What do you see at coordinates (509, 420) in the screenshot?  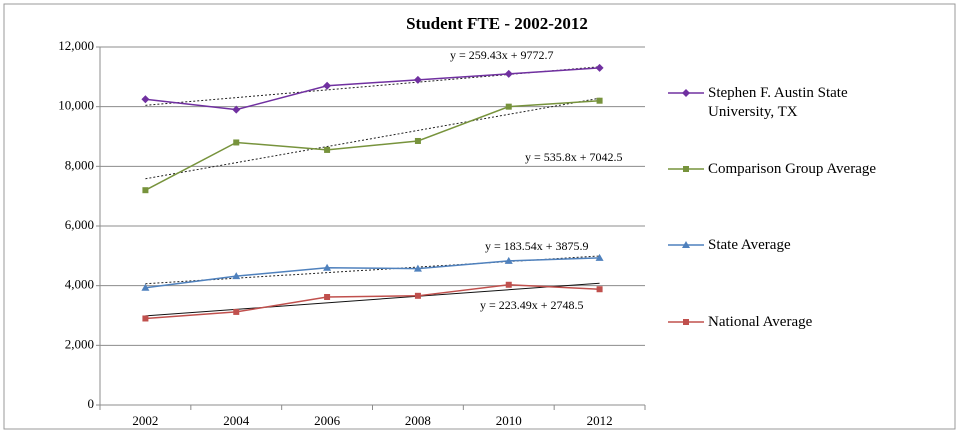 I see `x-tick-label: 2010` at bounding box center [509, 420].